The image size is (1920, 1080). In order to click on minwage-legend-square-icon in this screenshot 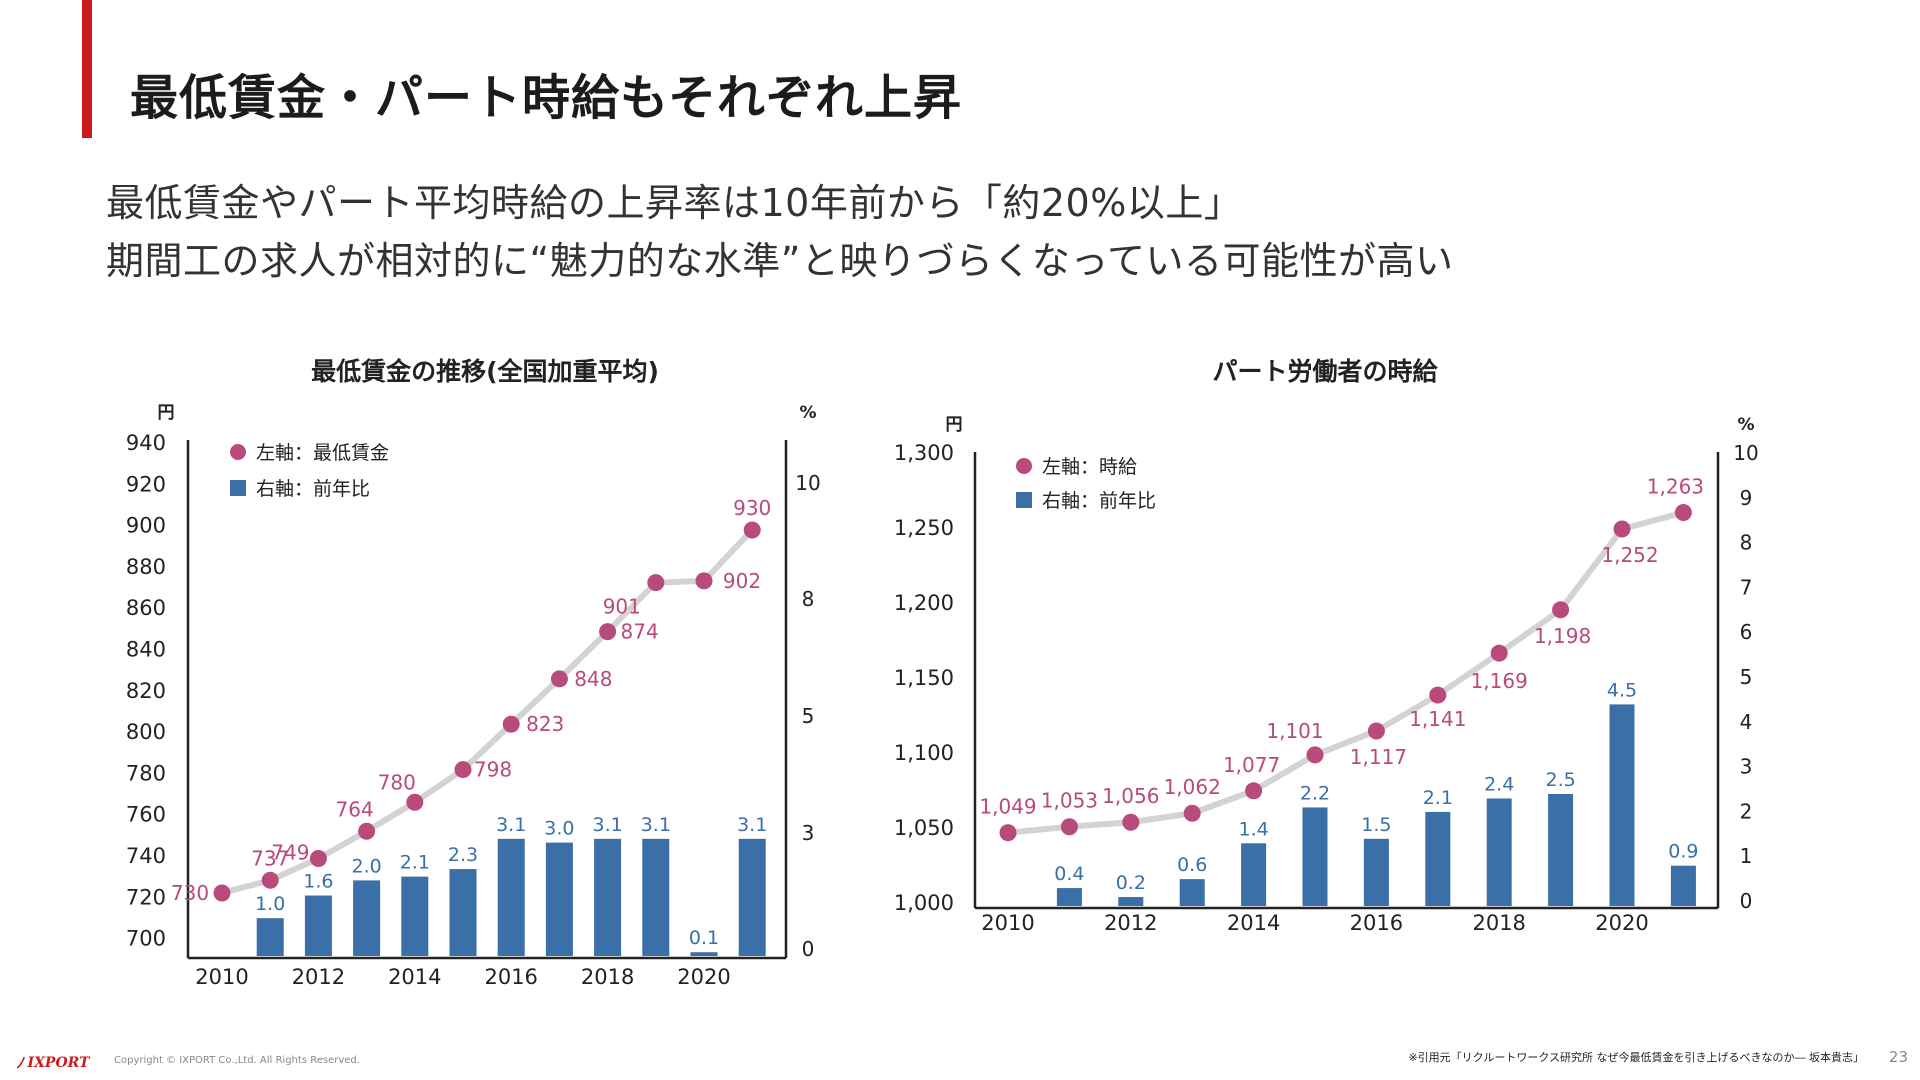, I will do `click(238, 488)`.